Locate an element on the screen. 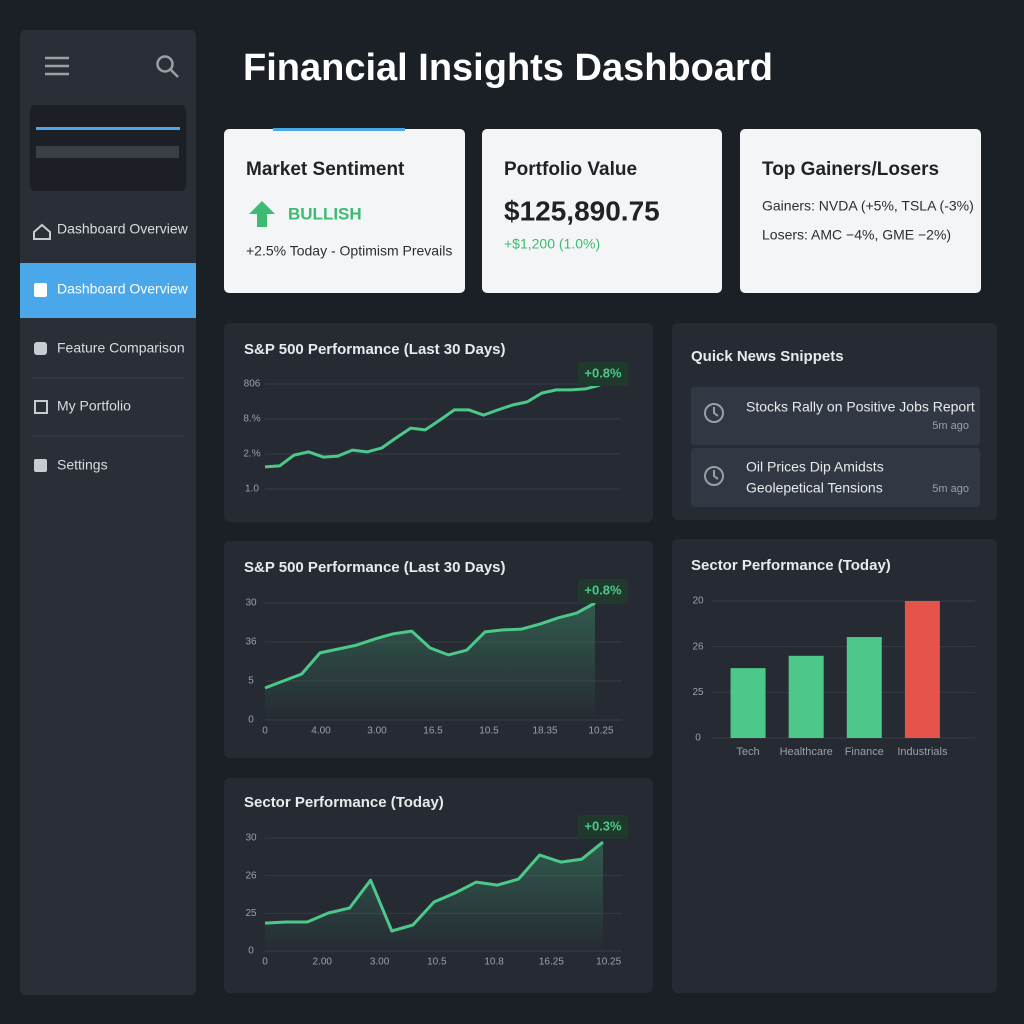 The height and width of the screenshot is (1024, 1024). x-tick-label: Tech is located at coordinates (747, 752).